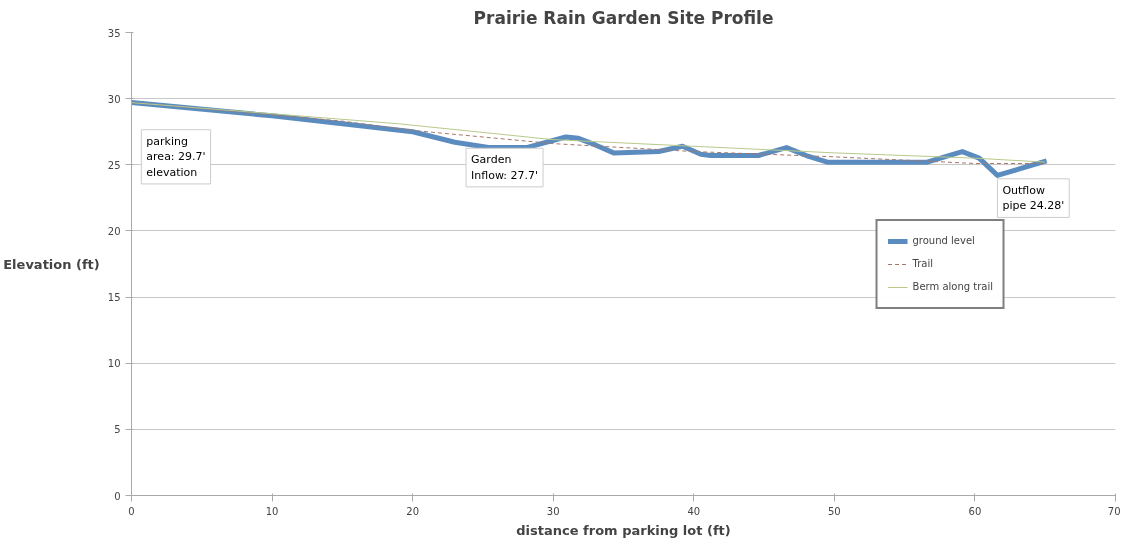 Image resolution: width=1126 pixels, height=544 pixels. What do you see at coordinates (834, 511) in the screenshot?
I see `x-tick-label: 50` at bounding box center [834, 511].